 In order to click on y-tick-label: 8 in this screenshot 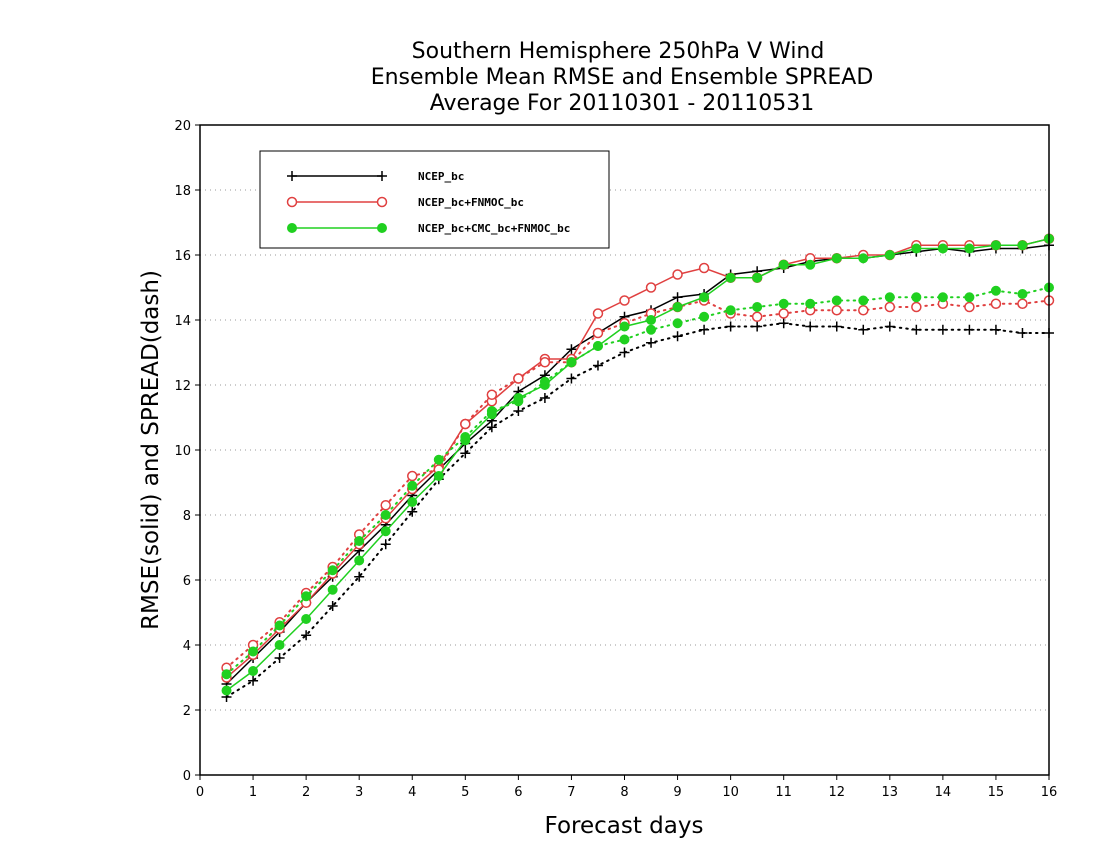, I will do `click(187, 516)`.